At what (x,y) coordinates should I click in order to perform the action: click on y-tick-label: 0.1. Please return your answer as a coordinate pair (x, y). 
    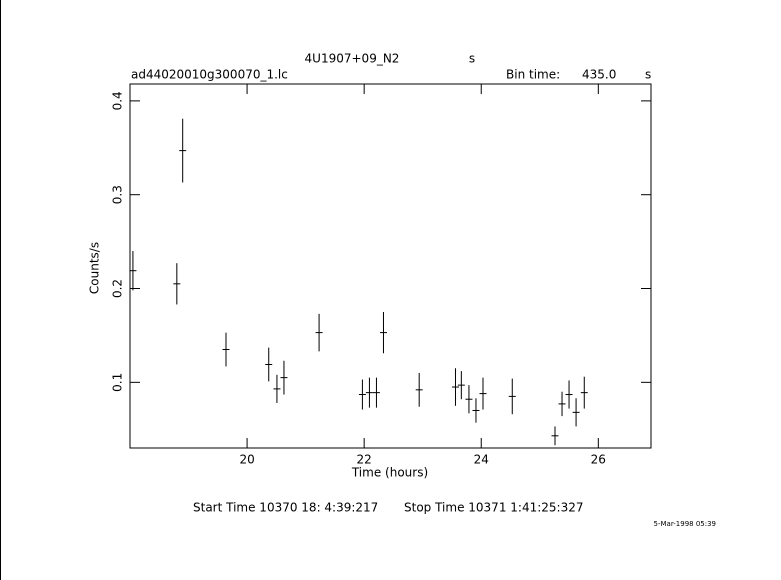
    Looking at the image, I should click on (118, 382).